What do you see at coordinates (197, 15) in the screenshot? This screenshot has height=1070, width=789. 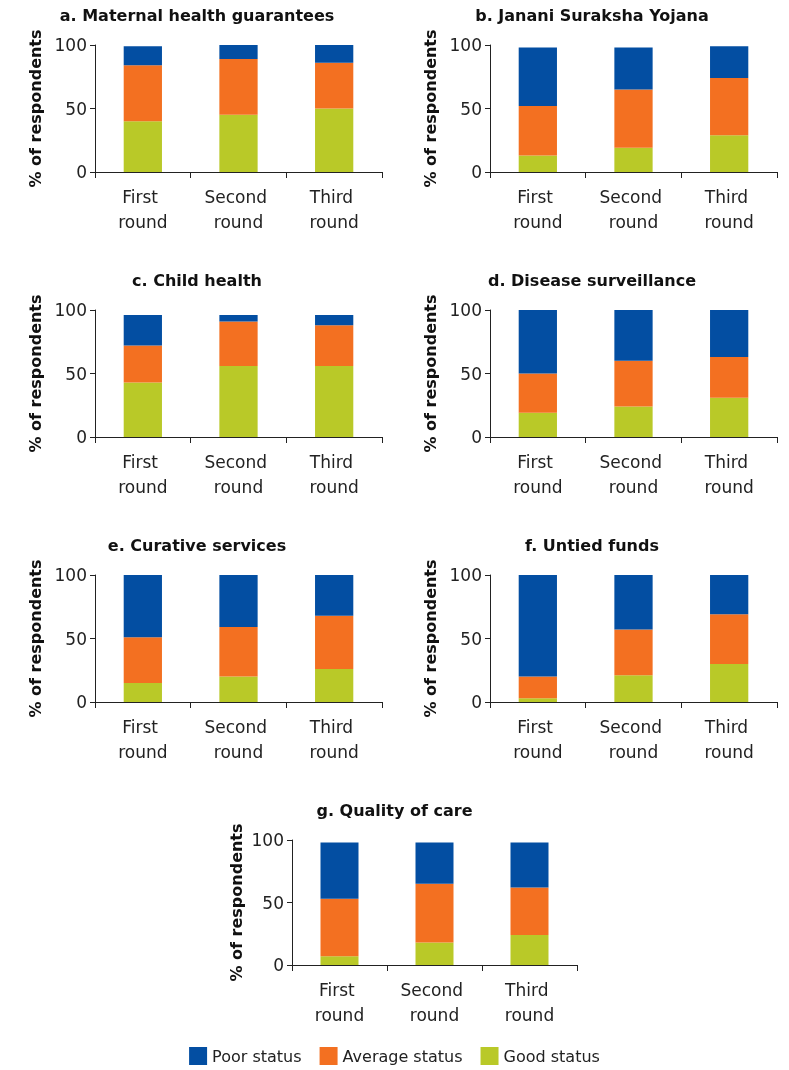 I see `chart-title: a. Maternal health guarantees` at bounding box center [197, 15].